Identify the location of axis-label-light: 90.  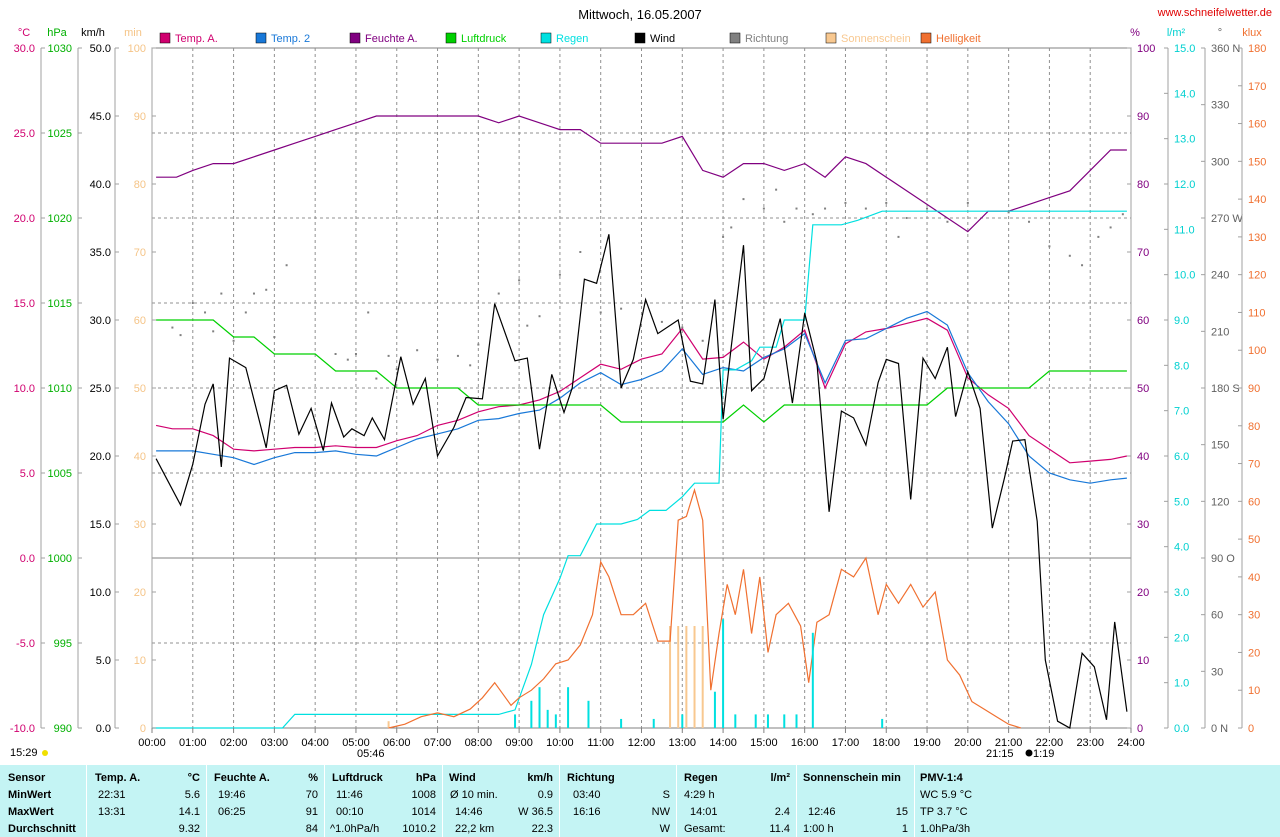
(1254, 389).